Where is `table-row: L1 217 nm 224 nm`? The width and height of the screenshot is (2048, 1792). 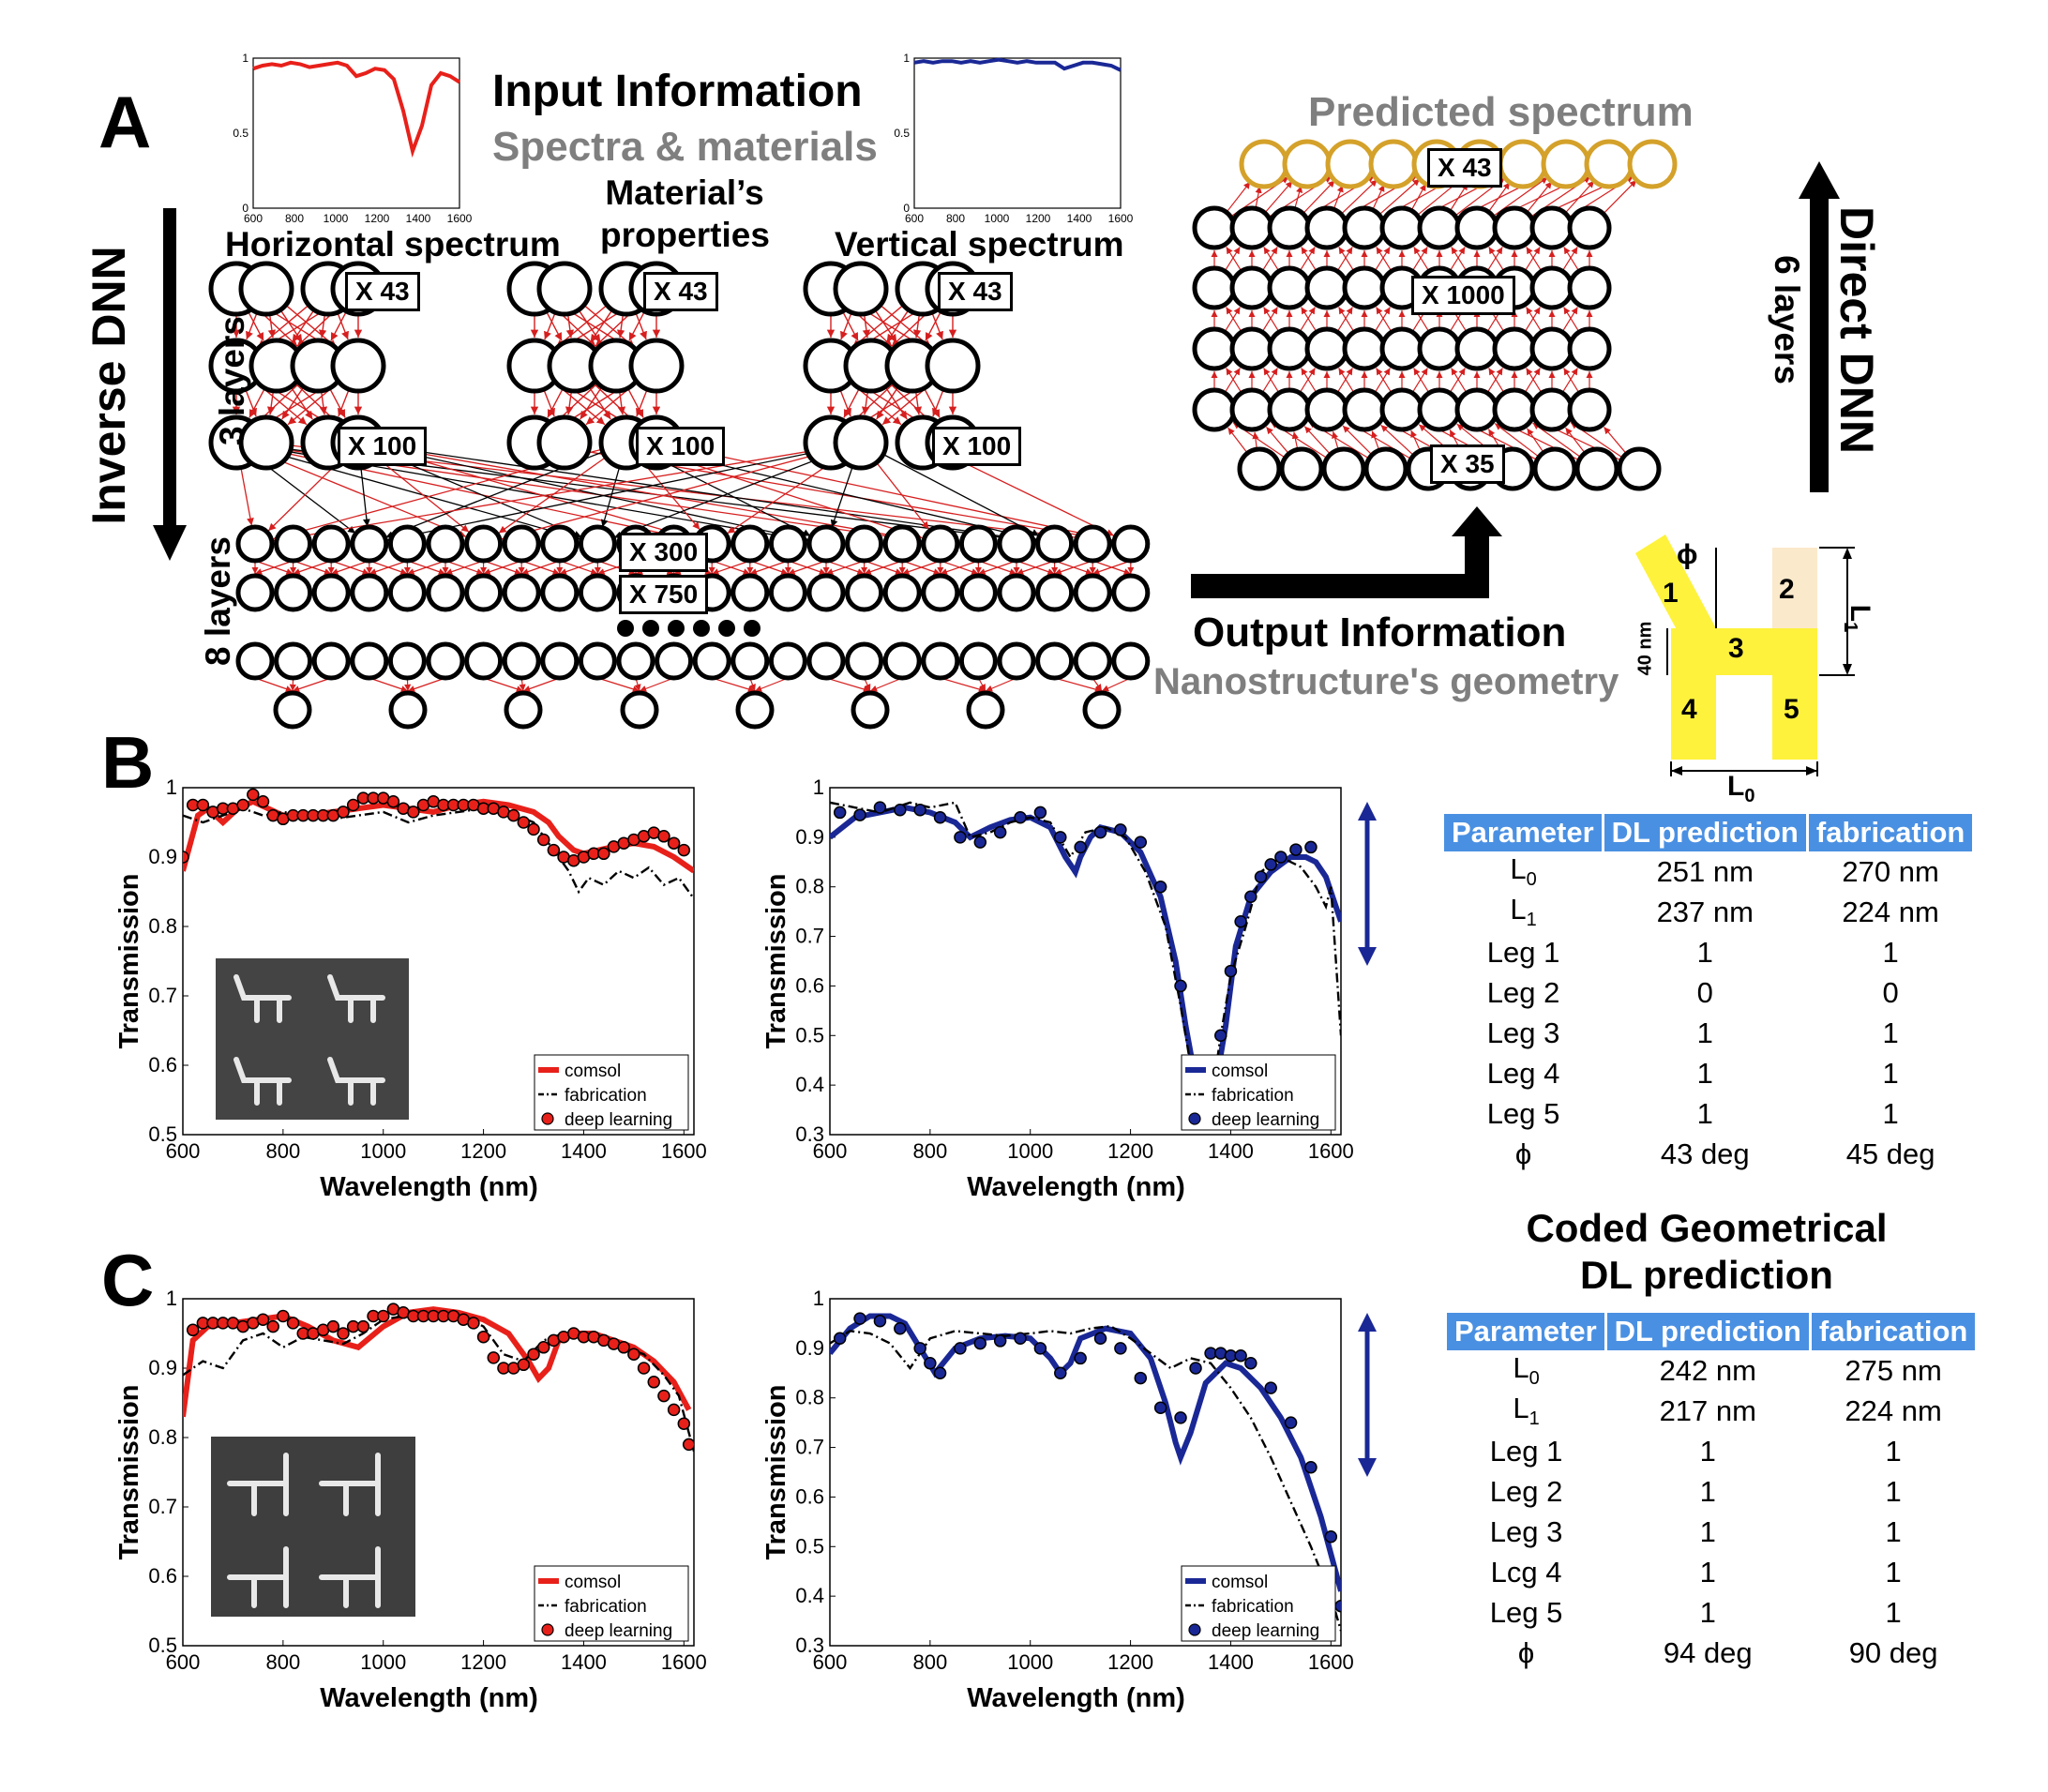
table-row: L1 217 nm 224 nm is located at coordinates (1712, 1411).